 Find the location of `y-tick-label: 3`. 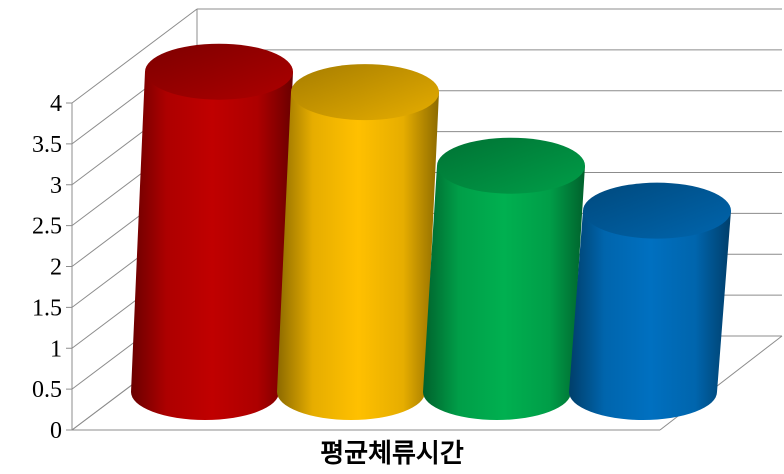

y-tick-label: 3 is located at coordinates (56, 186).